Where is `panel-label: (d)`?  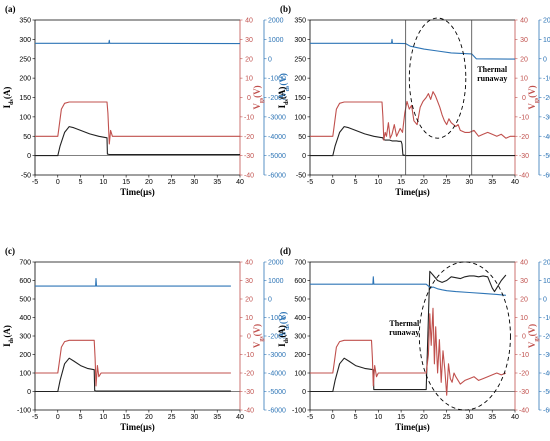 panel-label: (d) is located at coordinates (285, 251).